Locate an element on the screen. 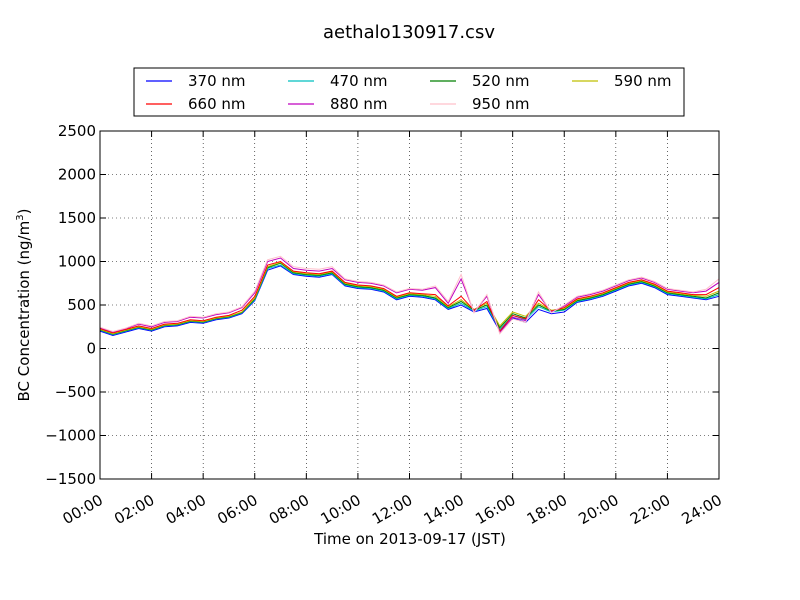  series-line-880-nm is located at coordinates (409, 295).